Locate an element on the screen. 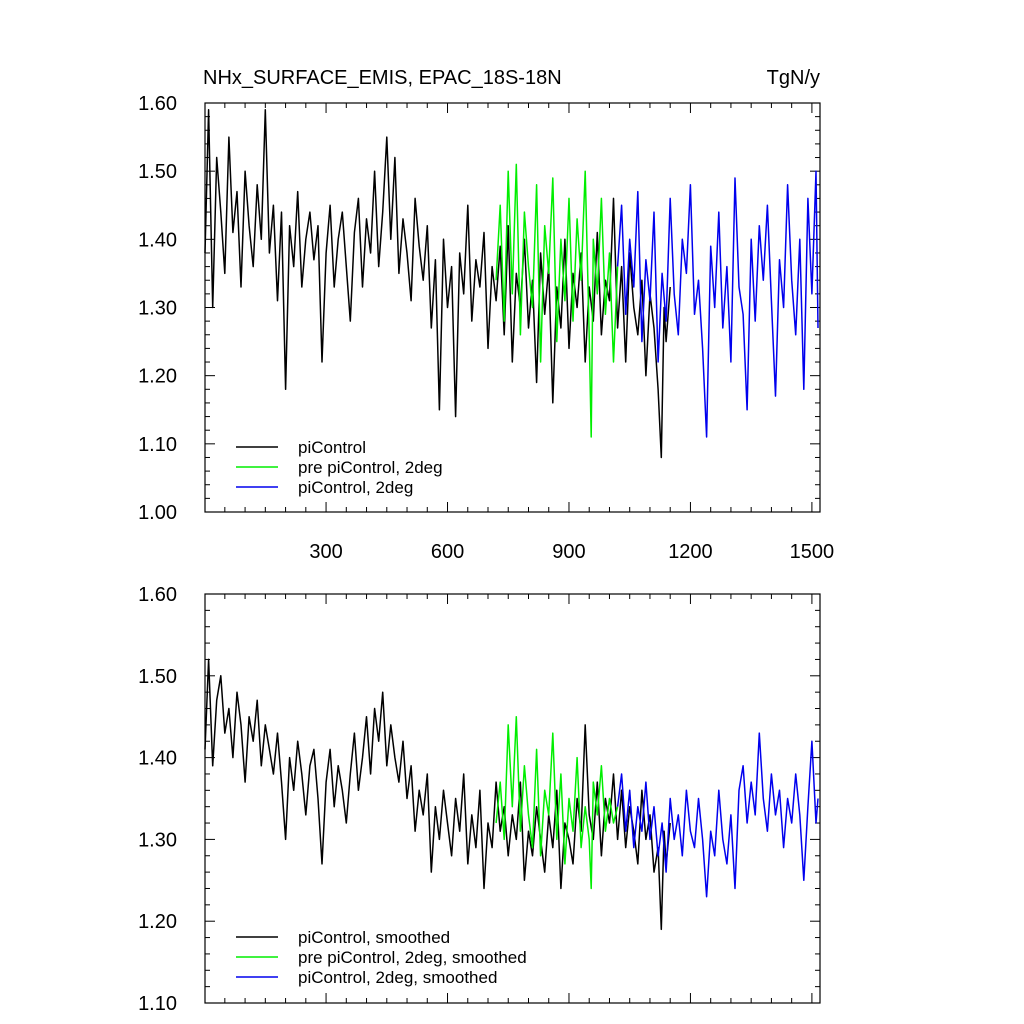  series-line-picontrol-smoothed is located at coordinates (437, 794).